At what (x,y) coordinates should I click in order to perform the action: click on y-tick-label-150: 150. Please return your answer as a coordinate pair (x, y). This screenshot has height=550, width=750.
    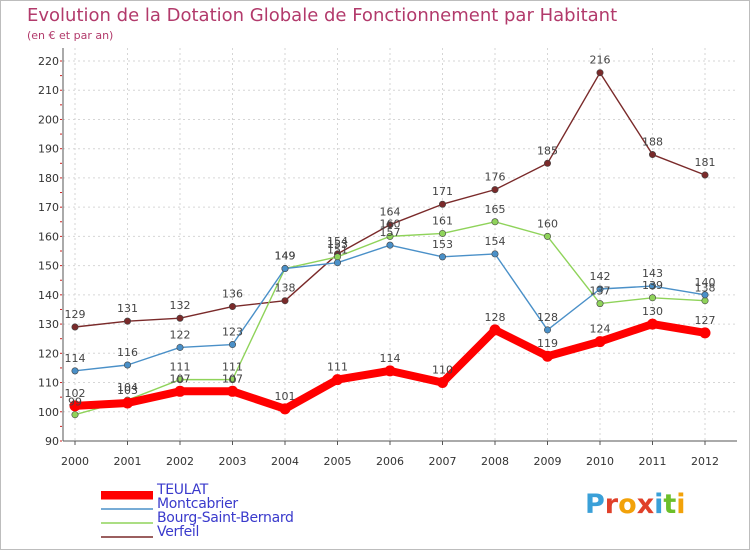
    Looking at the image, I should click on (48, 266).